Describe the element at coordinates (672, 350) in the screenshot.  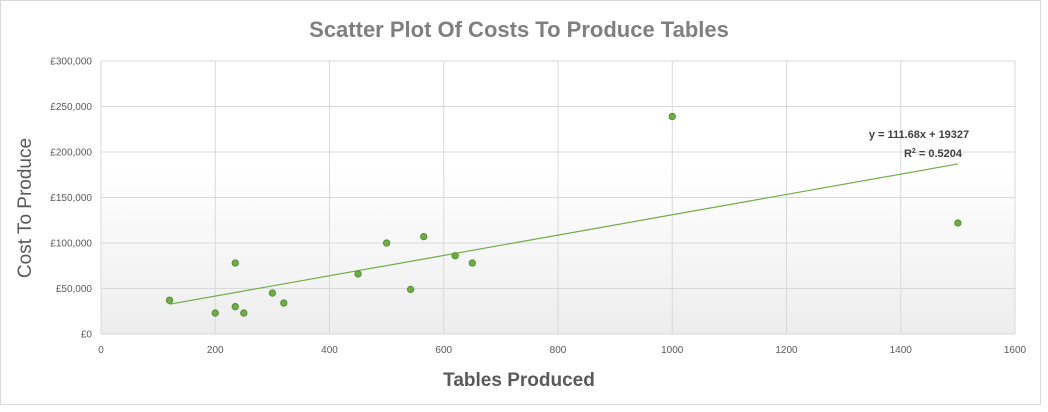
I see `x-tick-label: 1000` at that location.